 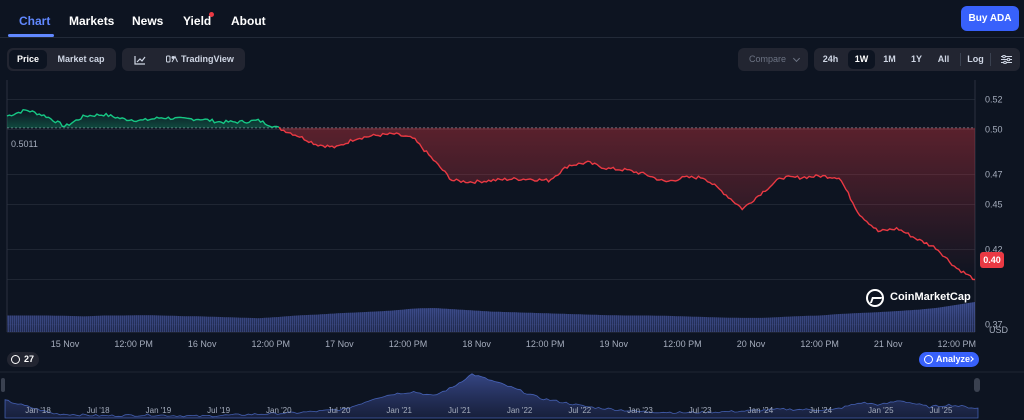 What do you see at coordinates (881, 410) in the screenshot?
I see `overview-tick-label: Jan '25` at bounding box center [881, 410].